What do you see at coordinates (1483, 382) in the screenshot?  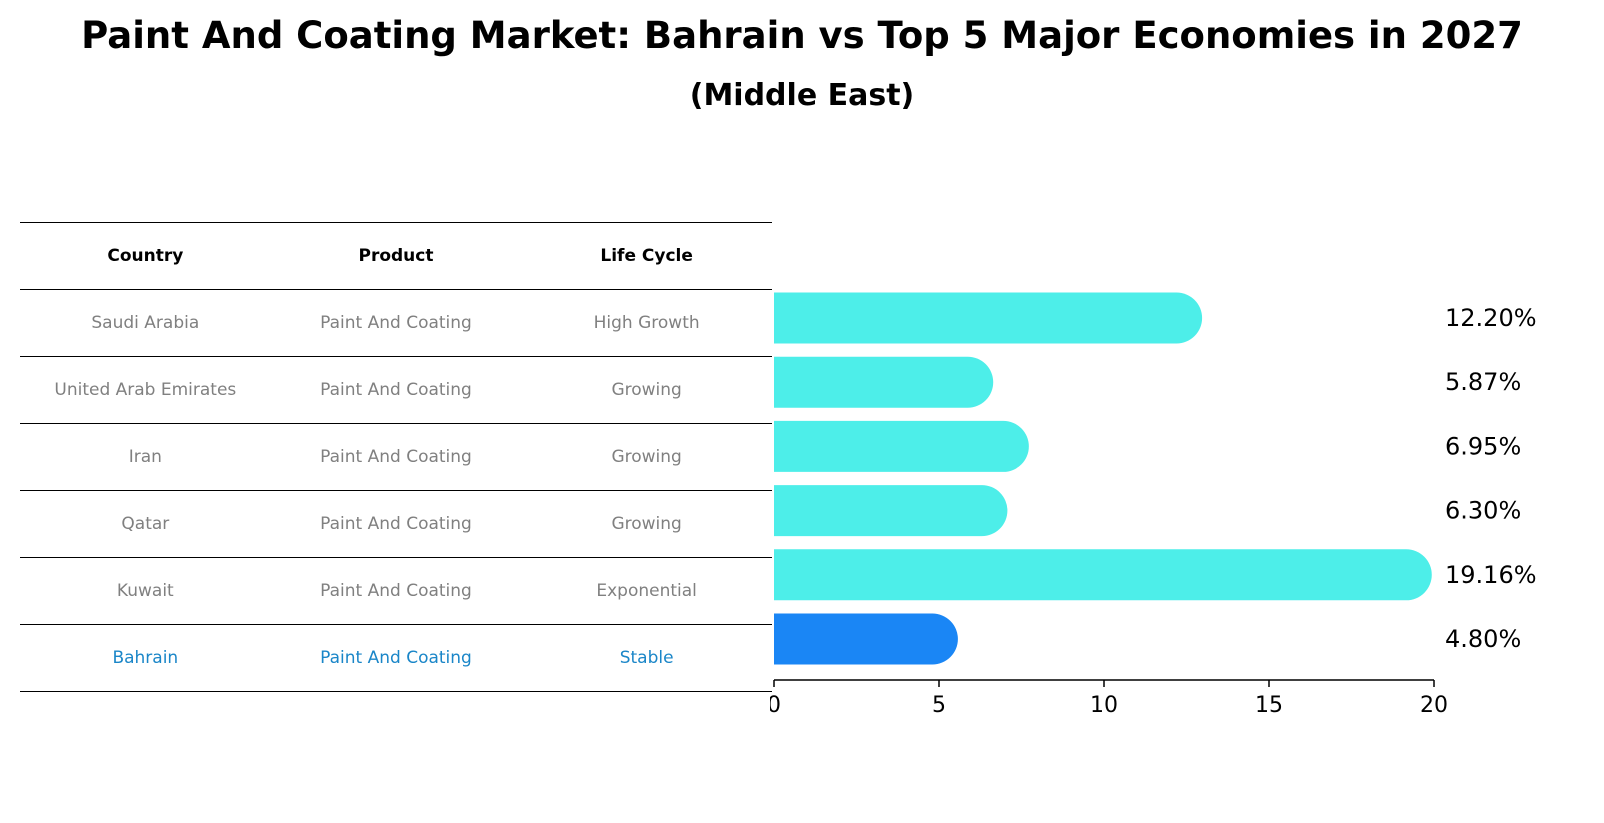 I see `value-label: 5.87%` at bounding box center [1483, 382].